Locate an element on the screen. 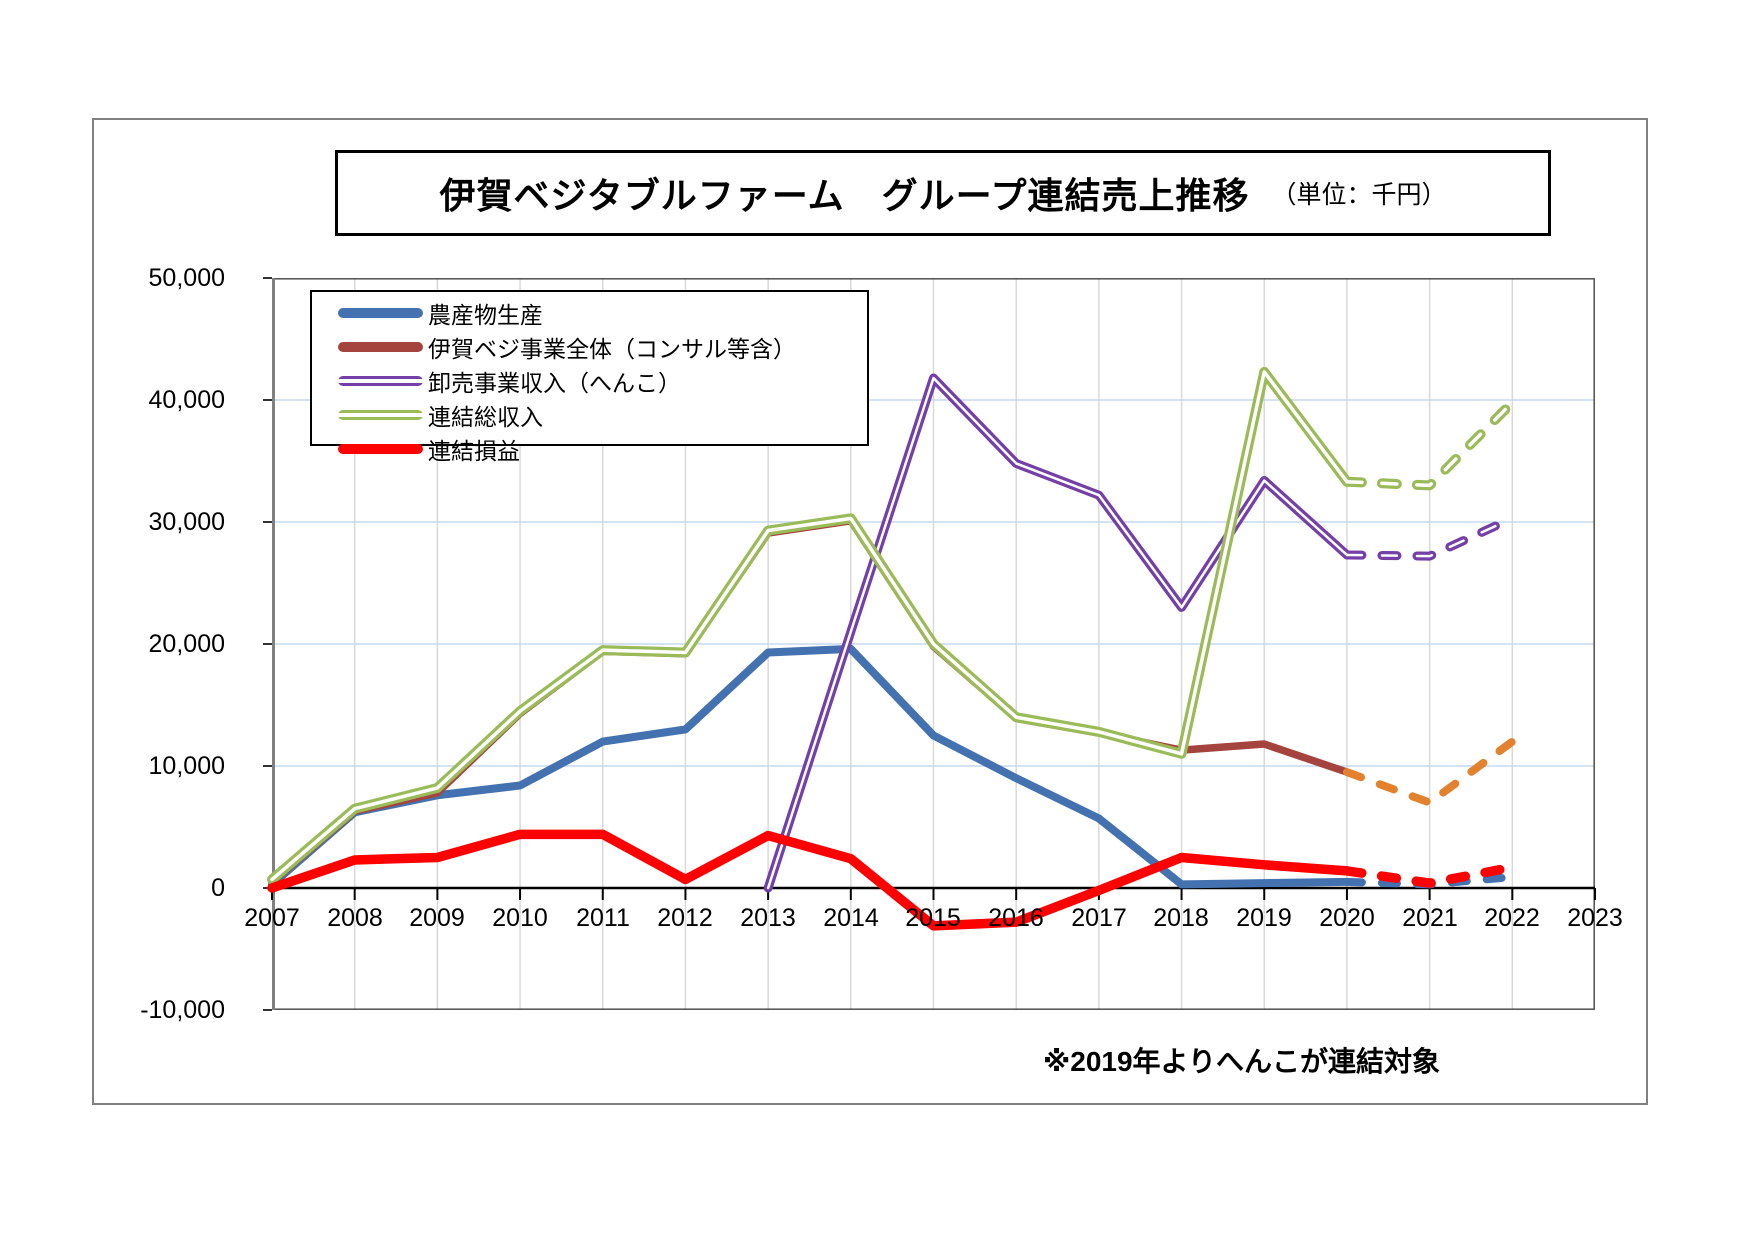 This screenshot has width=1760, height=1244. legend-item-wholesale-henko: 卸売事業収入（へんこ） is located at coordinates (602, 381).